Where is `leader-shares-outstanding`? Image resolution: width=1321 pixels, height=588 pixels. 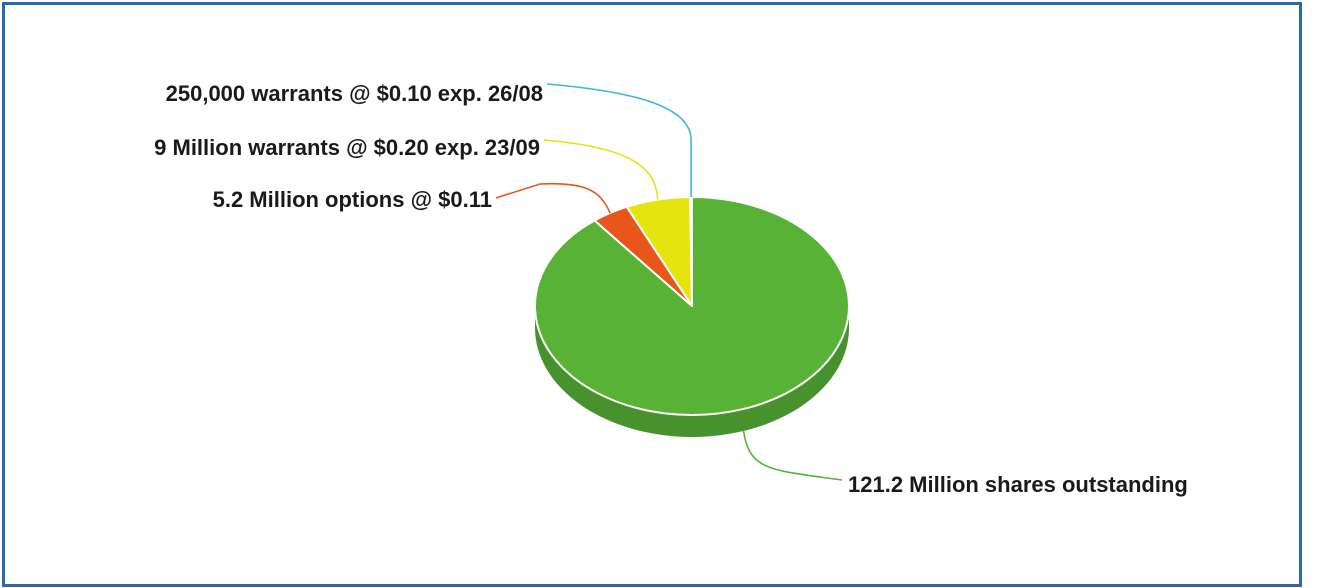 leader-shares-outstanding is located at coordinates (792, 455).